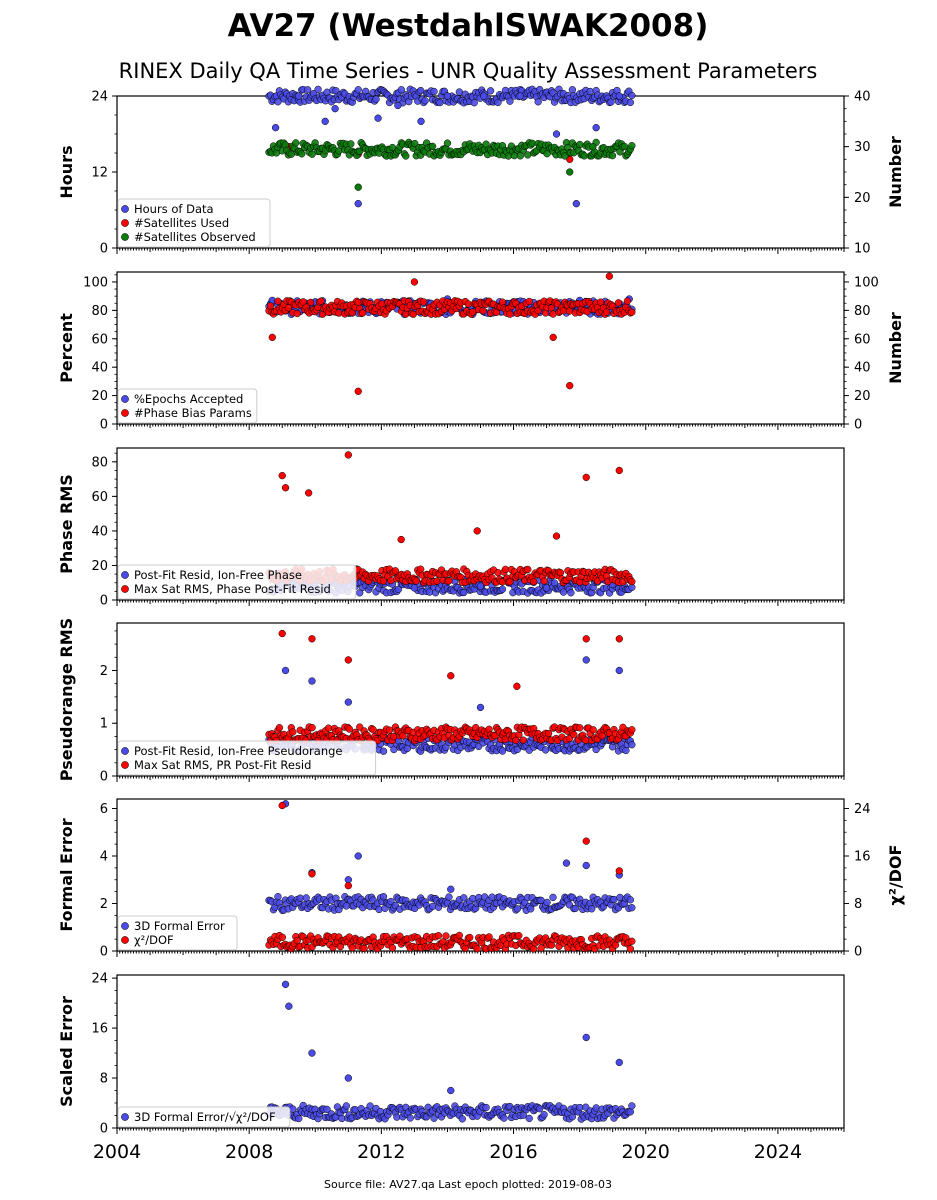 This screenshot has height=1200, width=937. Describe the element at coordinates (895, 348) in the screenshot. I see `y-axis-label-right: Number` at that location.